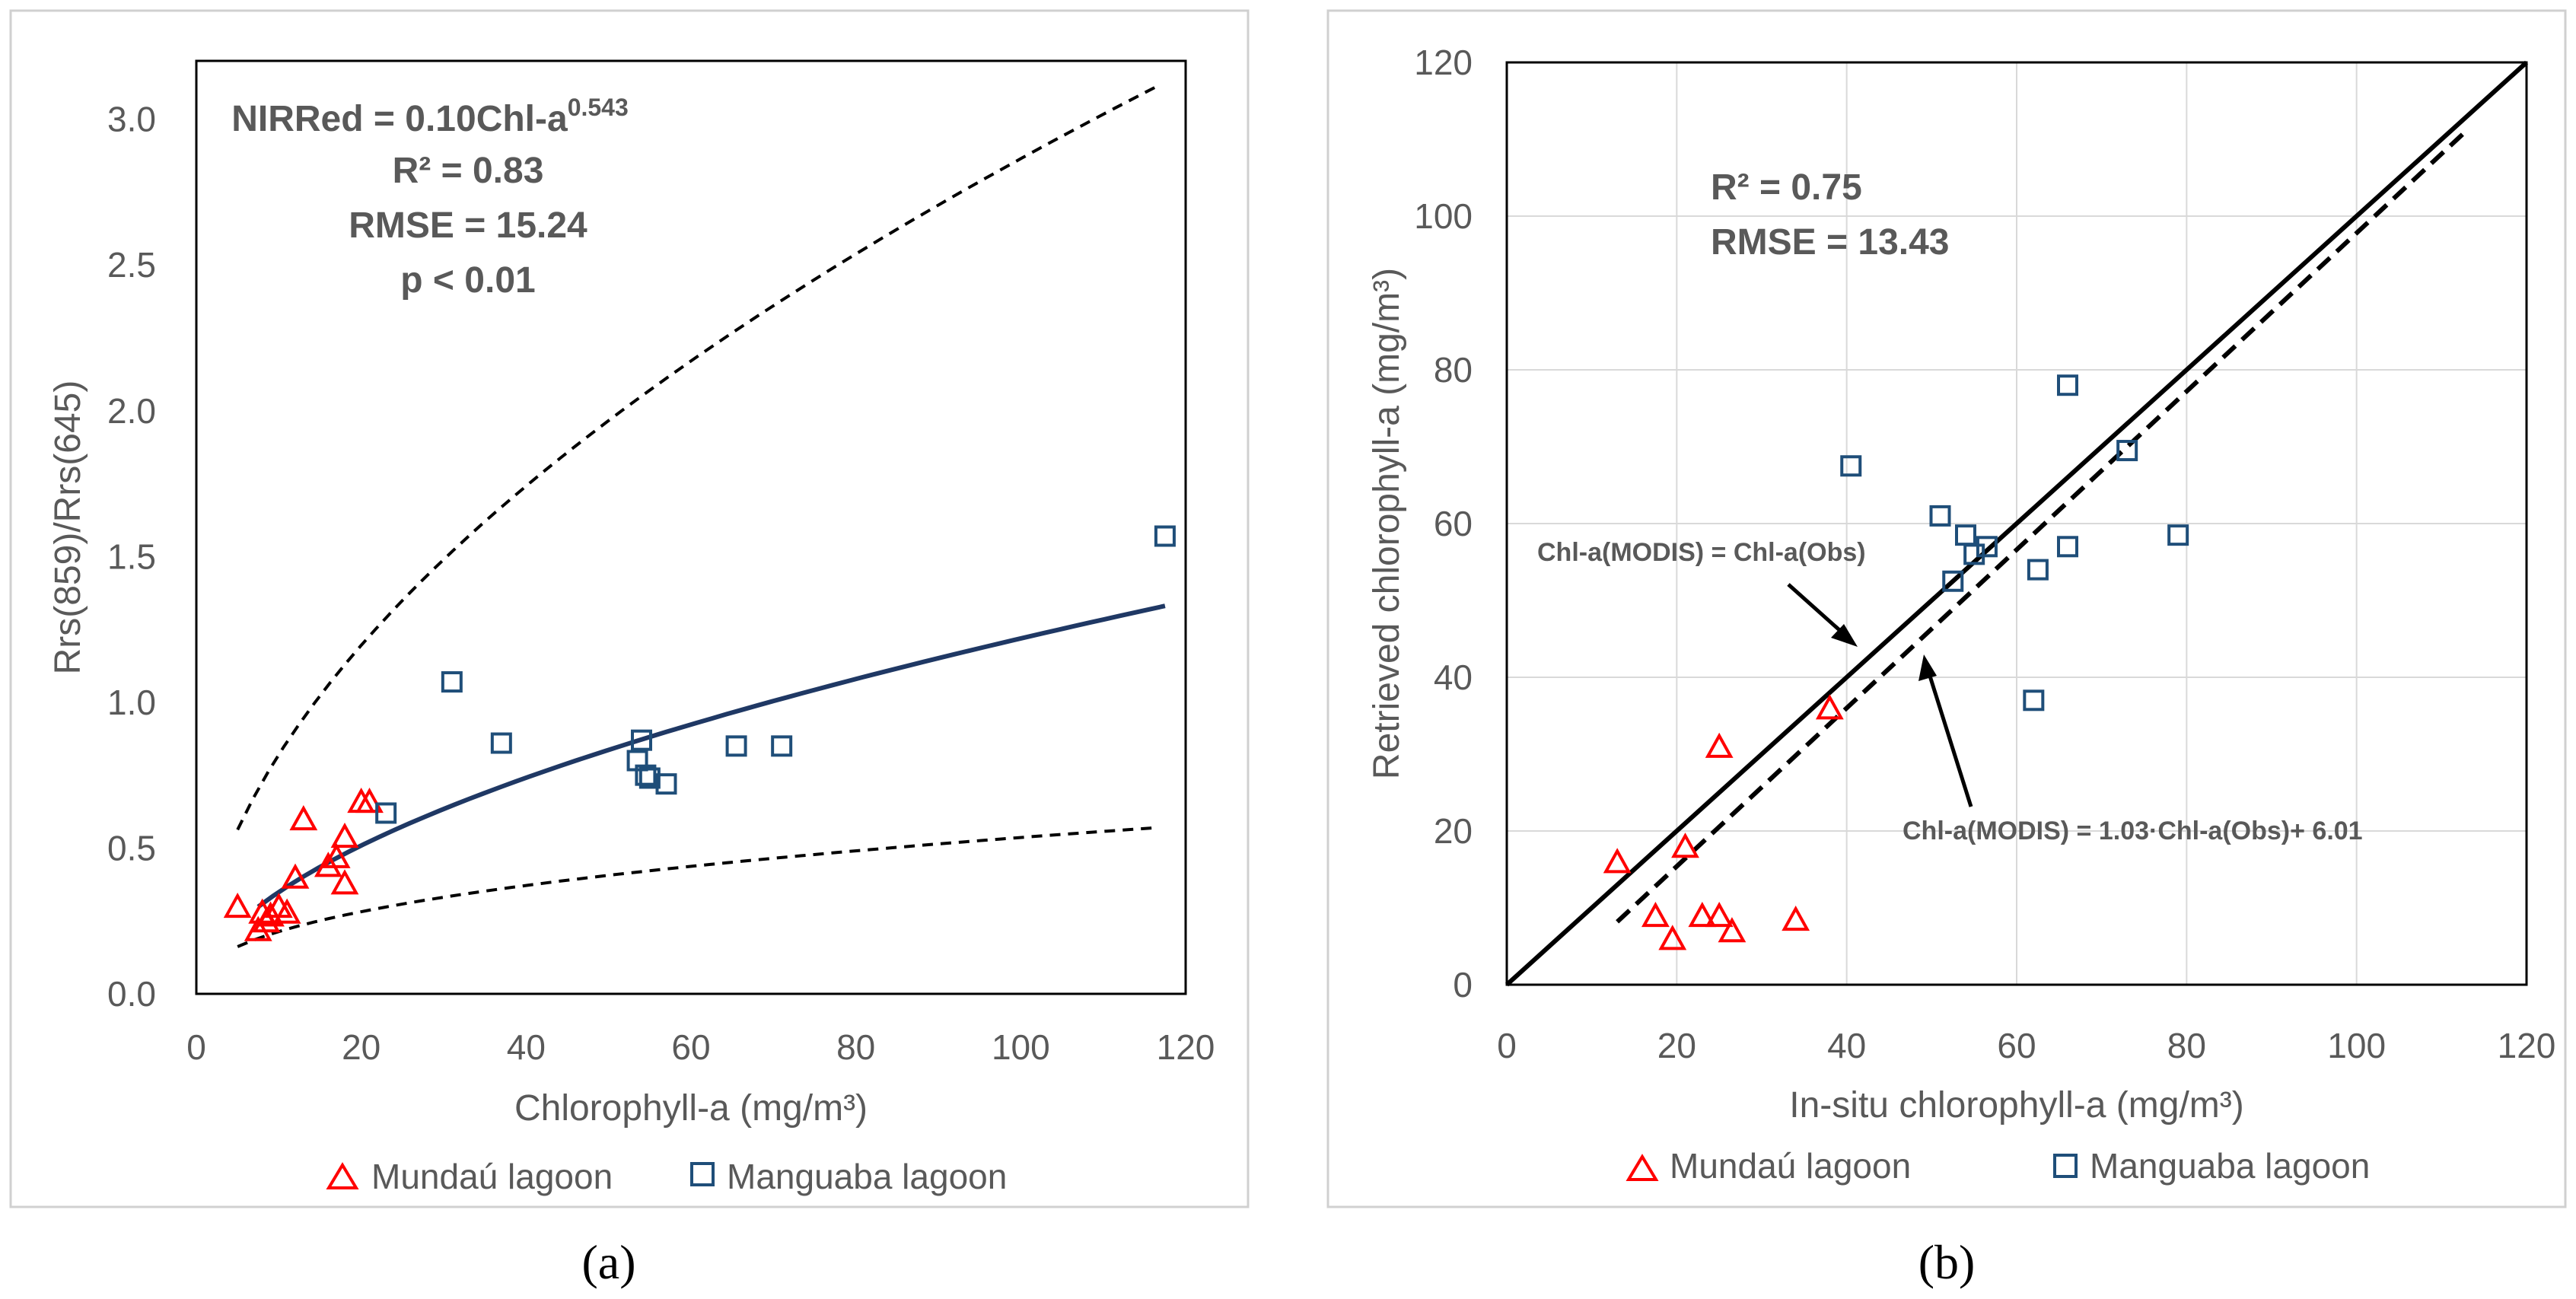 This screenshot has width=2576, height=1299. Describe the element at coordinates (1701, 552) in the screenshot. I see `panel-b-identity-label: Chl-a(MODIS) = Chl-a(Obs)` at that location.